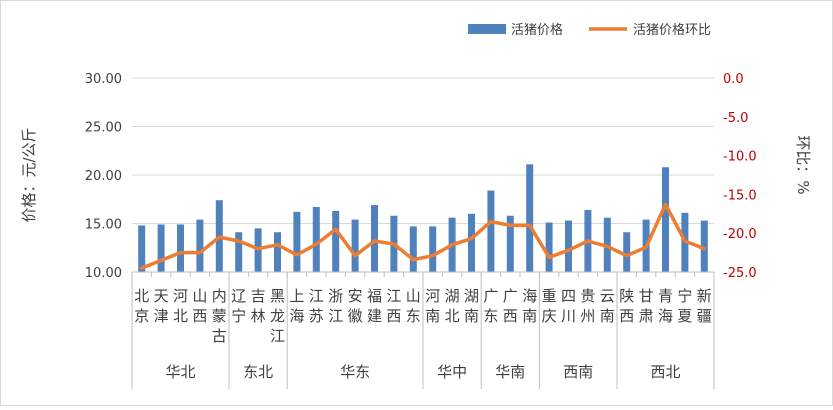 This screenshot has height=410, width=833. I want to click on region-label: 西南, so click(578, 372).